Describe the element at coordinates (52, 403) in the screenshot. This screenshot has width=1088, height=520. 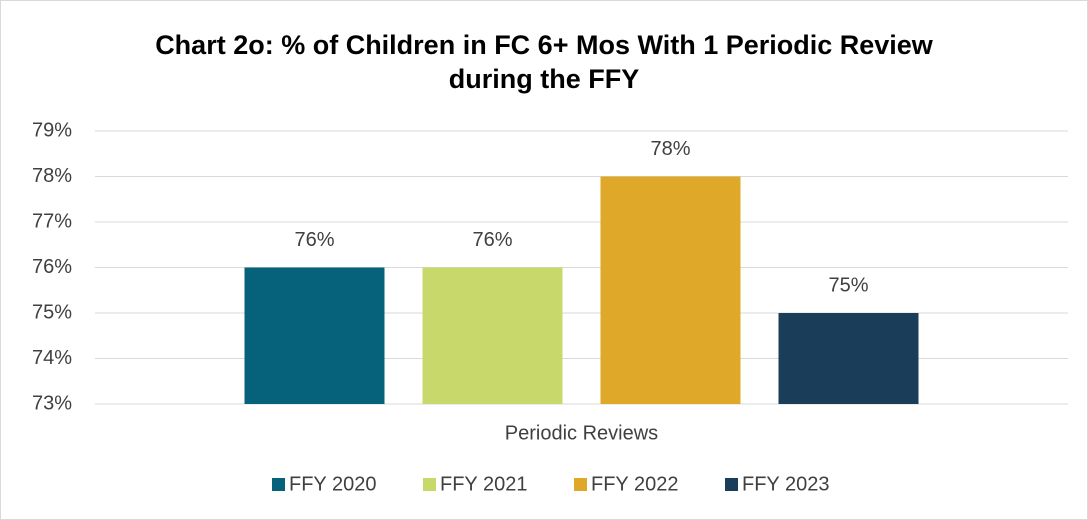
I see `y-tick-label: 73%` at that location.